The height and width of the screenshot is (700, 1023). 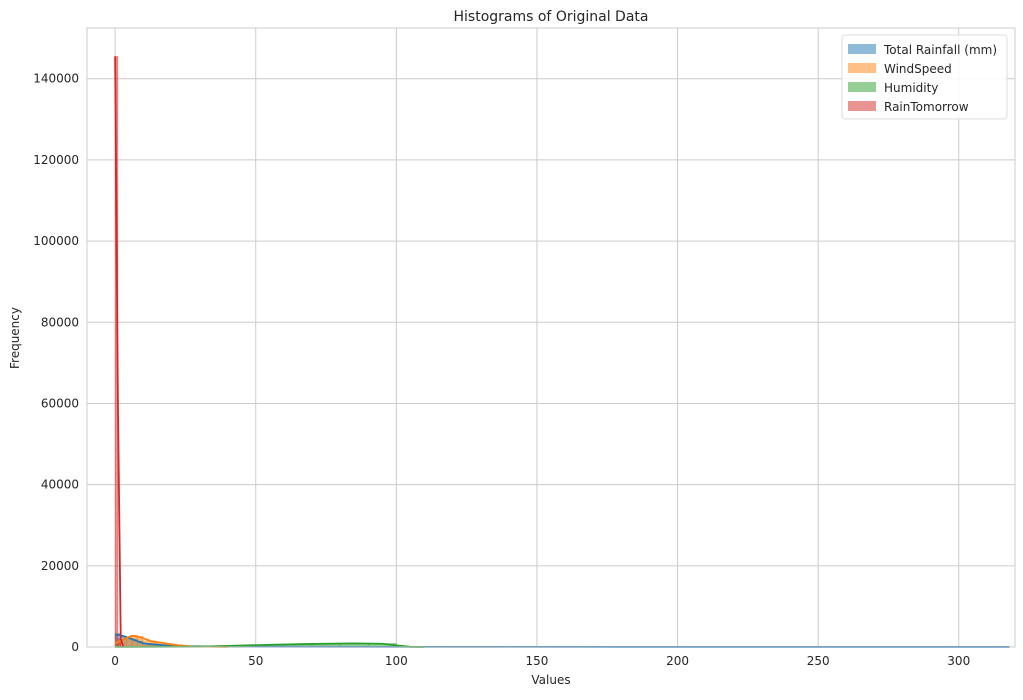 I want to click on legend-label-raintomorrow: RainTomorrow, so click(x=926, y=107).